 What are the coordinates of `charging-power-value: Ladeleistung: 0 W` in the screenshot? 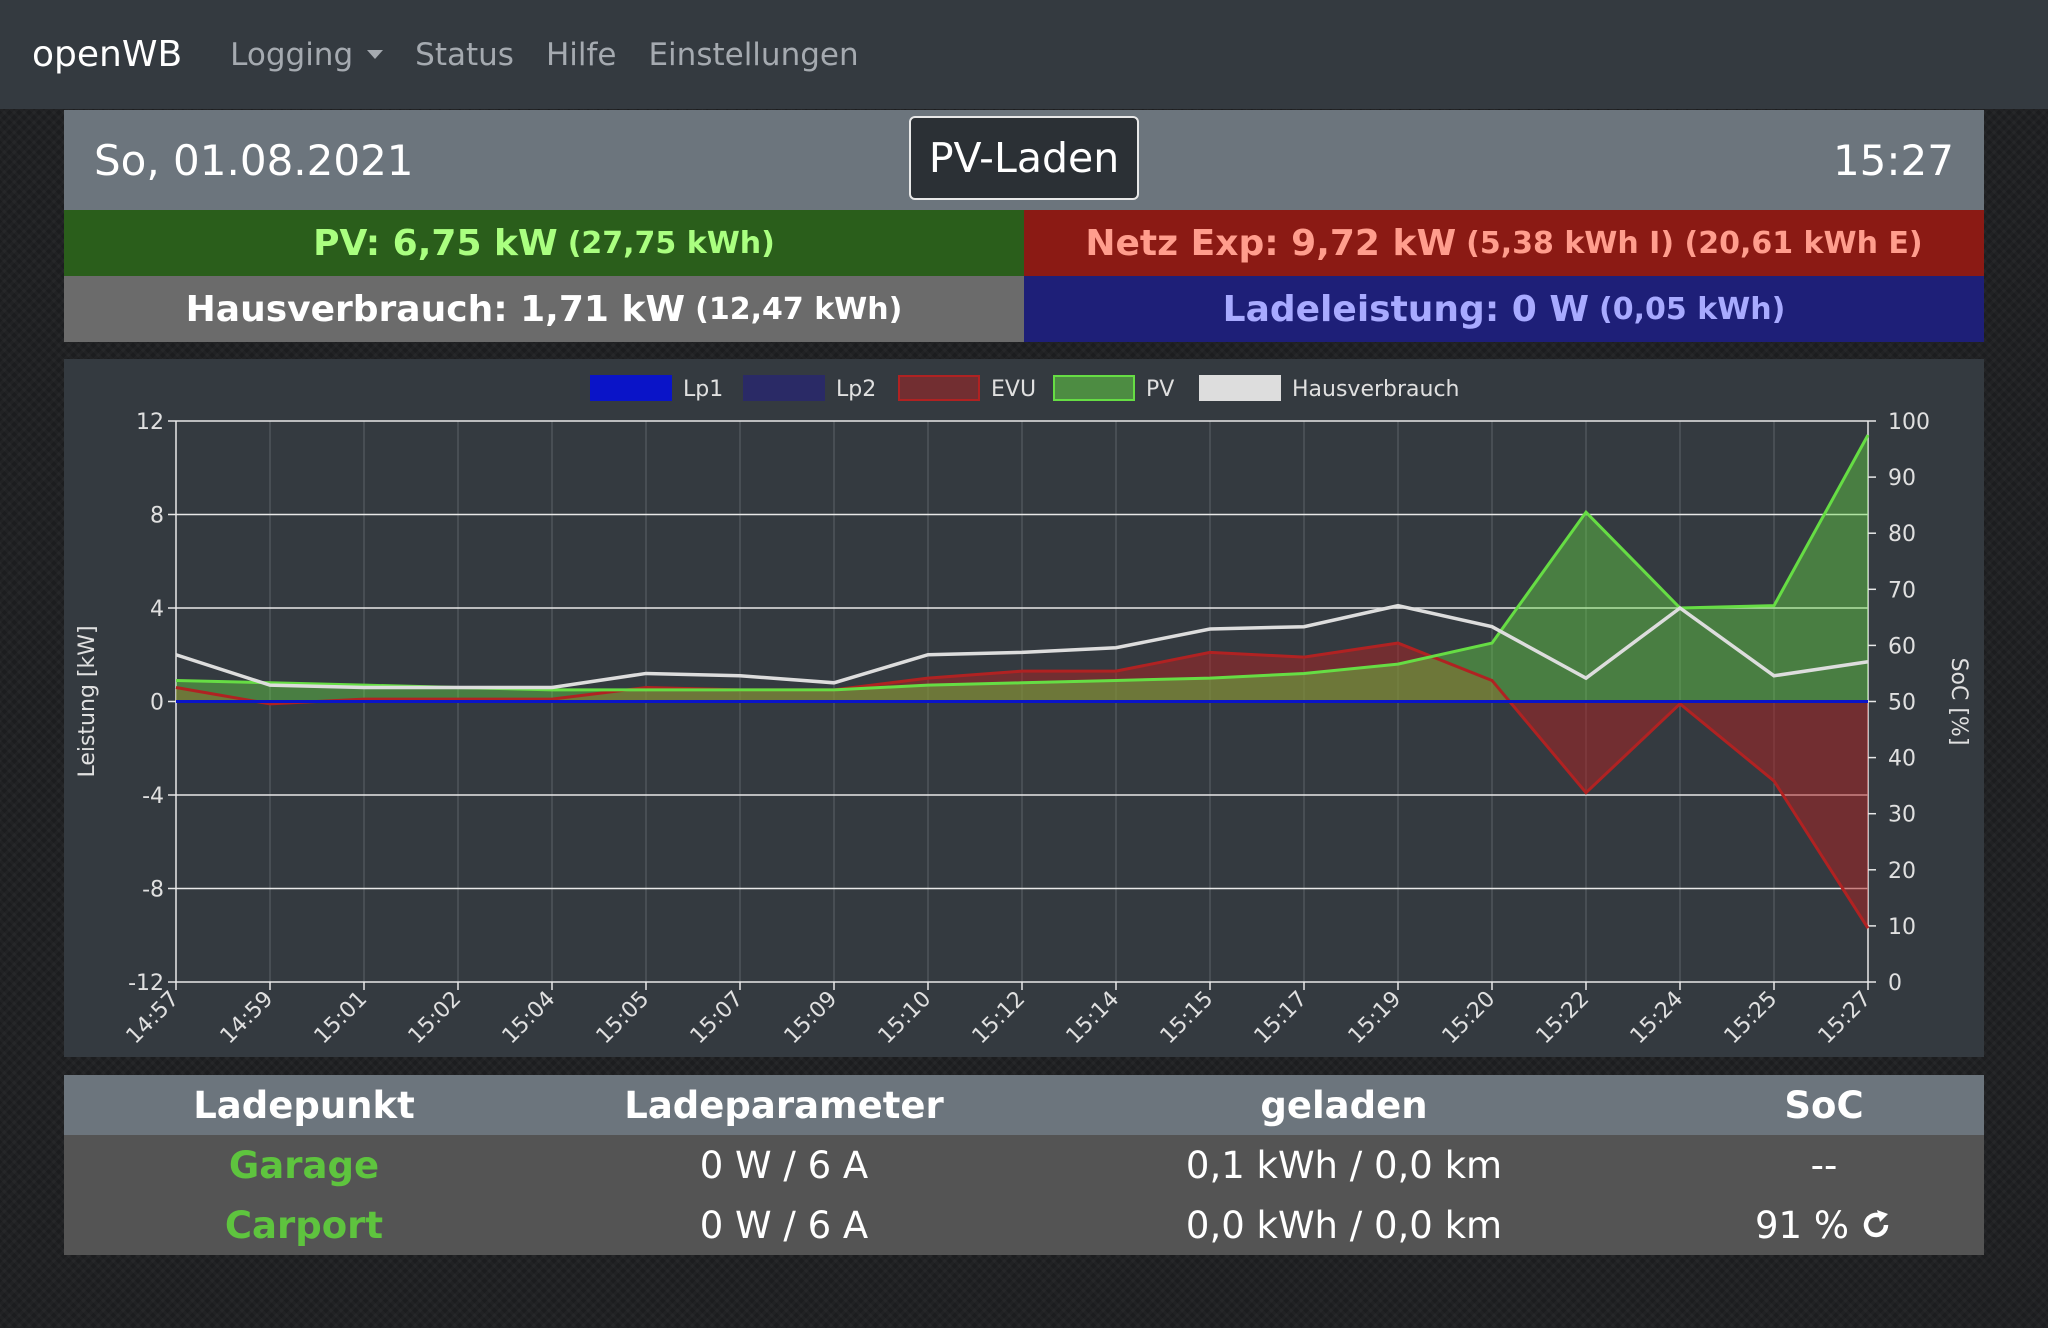 It's located at (1406, 309).